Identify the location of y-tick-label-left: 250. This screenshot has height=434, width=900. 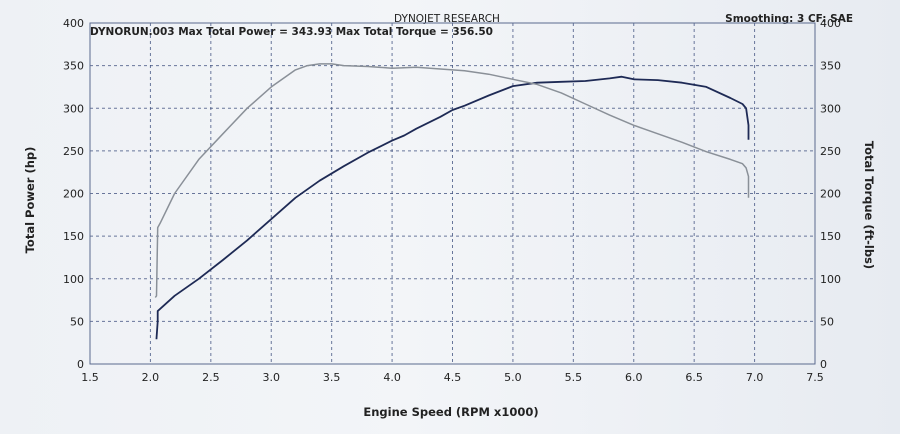
(73, 151).